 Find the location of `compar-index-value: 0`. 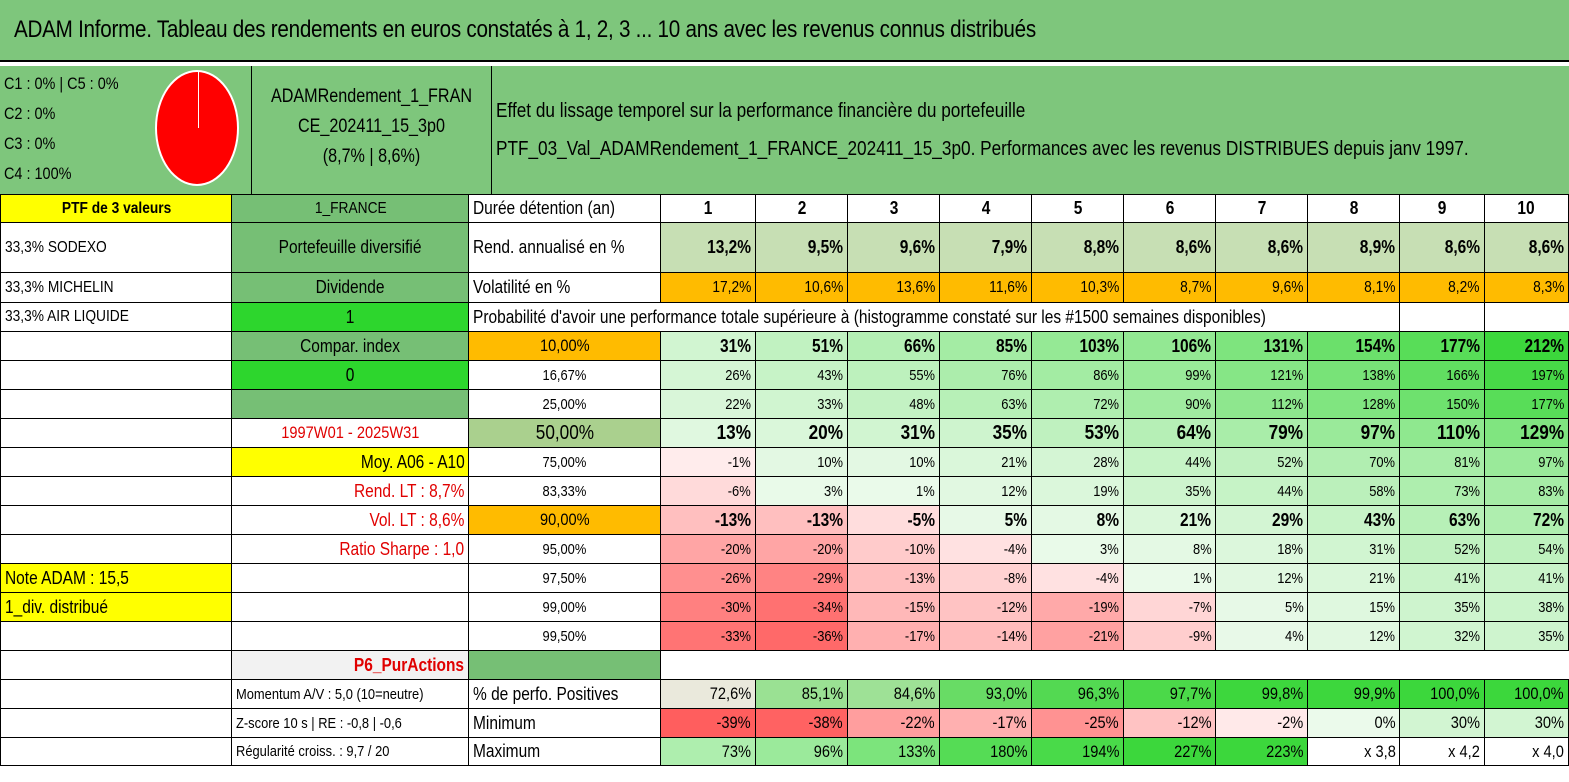

compar-index-value: 0 is located at coordinates (350, 375).